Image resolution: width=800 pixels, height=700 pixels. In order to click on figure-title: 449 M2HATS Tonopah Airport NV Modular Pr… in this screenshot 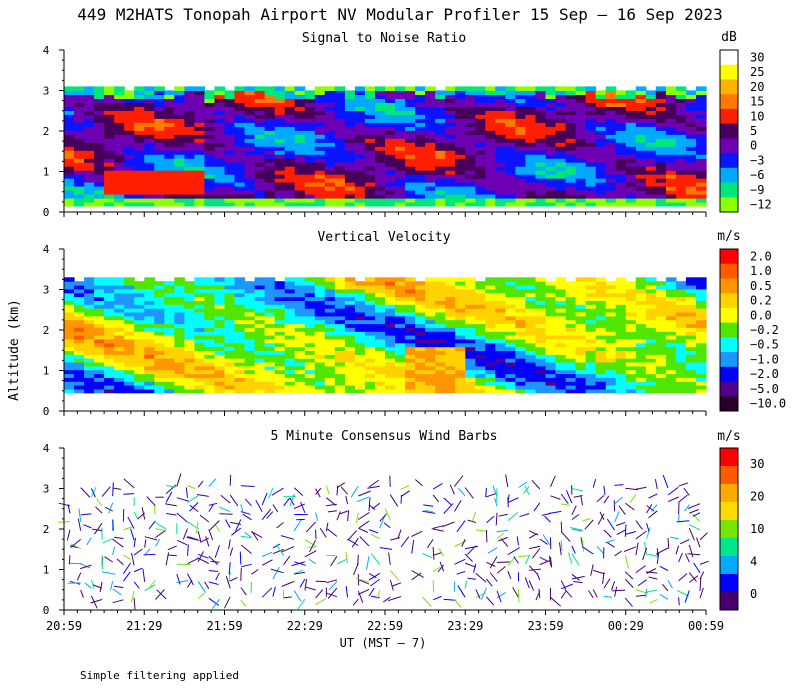, I will do `click(399, 14)`.